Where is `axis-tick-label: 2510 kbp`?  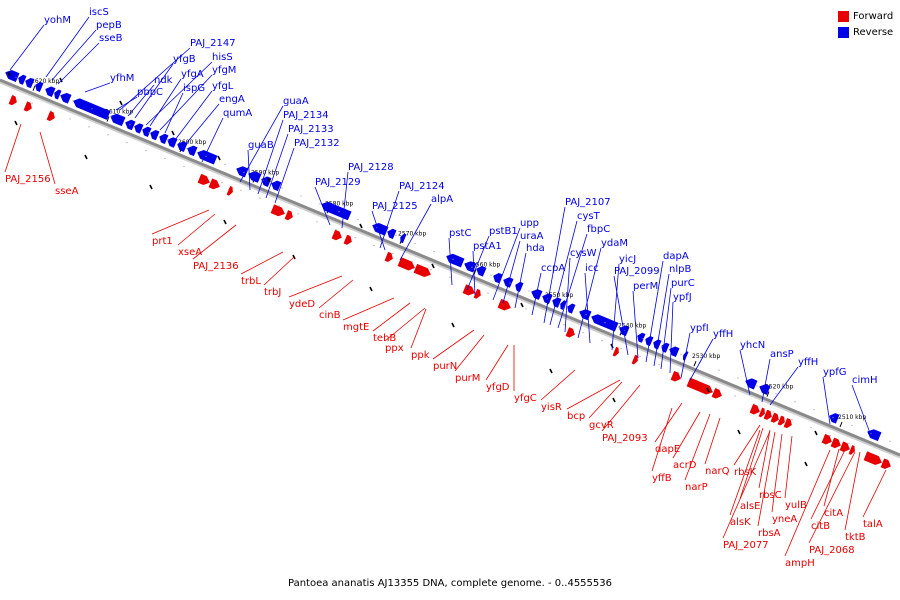 axis-tick-label: 2510 kbp is located at coordinates (852, 417).